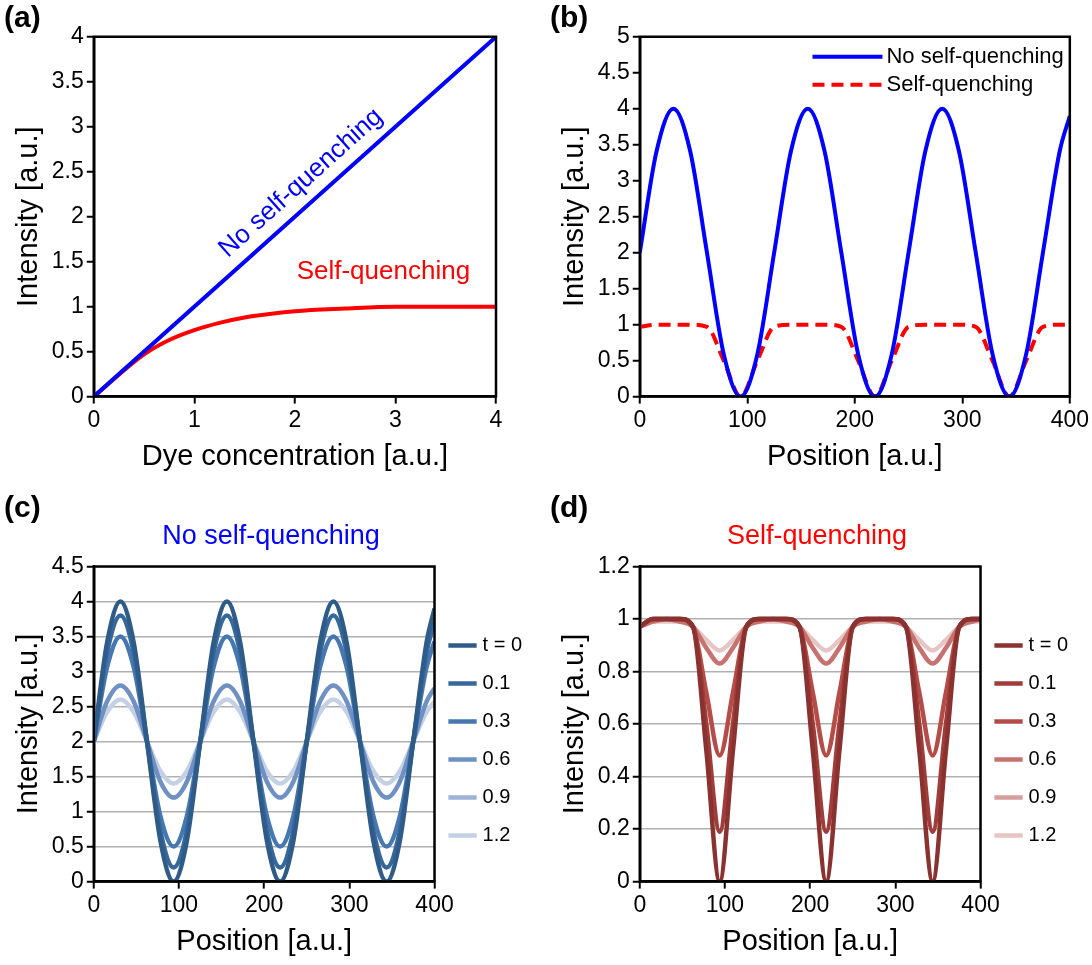  I want to click on y-tick-label: 1.2, so click(613, 564).